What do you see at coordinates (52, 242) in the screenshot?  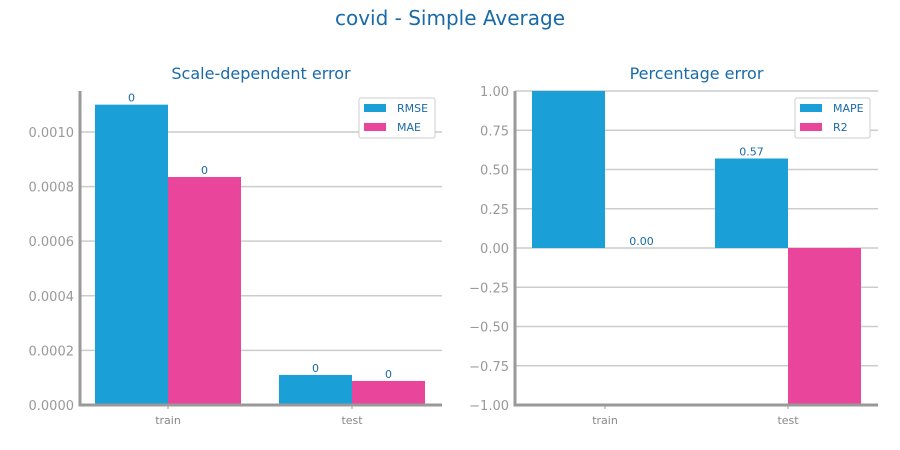 I see `p1-ytick-label: 0.0006` at bounding box center [52, 242].